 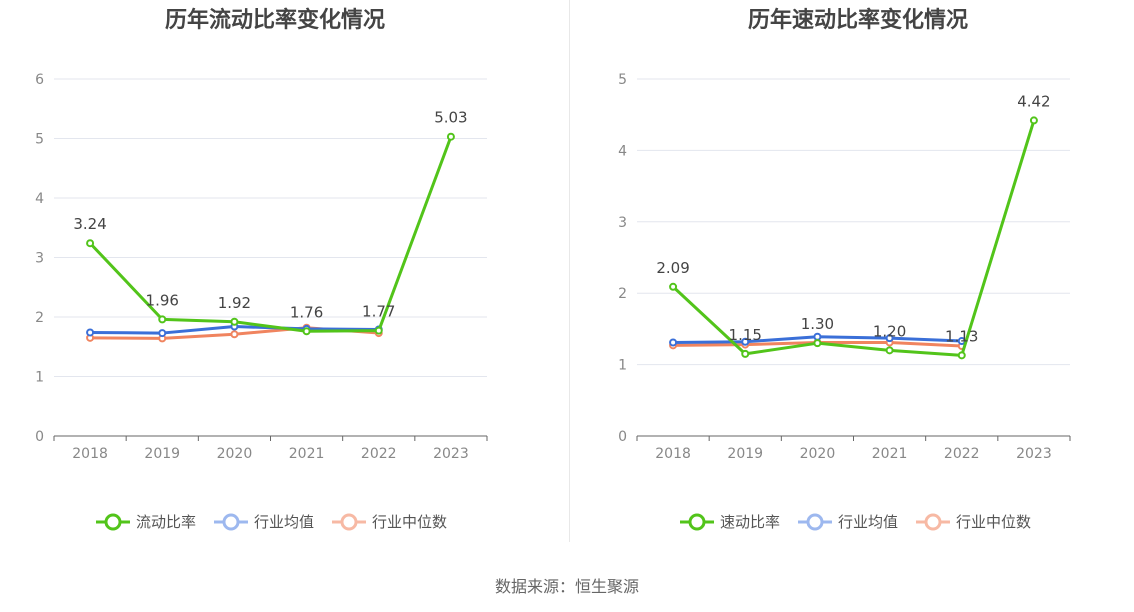 I want to click on data-label: 4.42, so click(x=1033, y=101).